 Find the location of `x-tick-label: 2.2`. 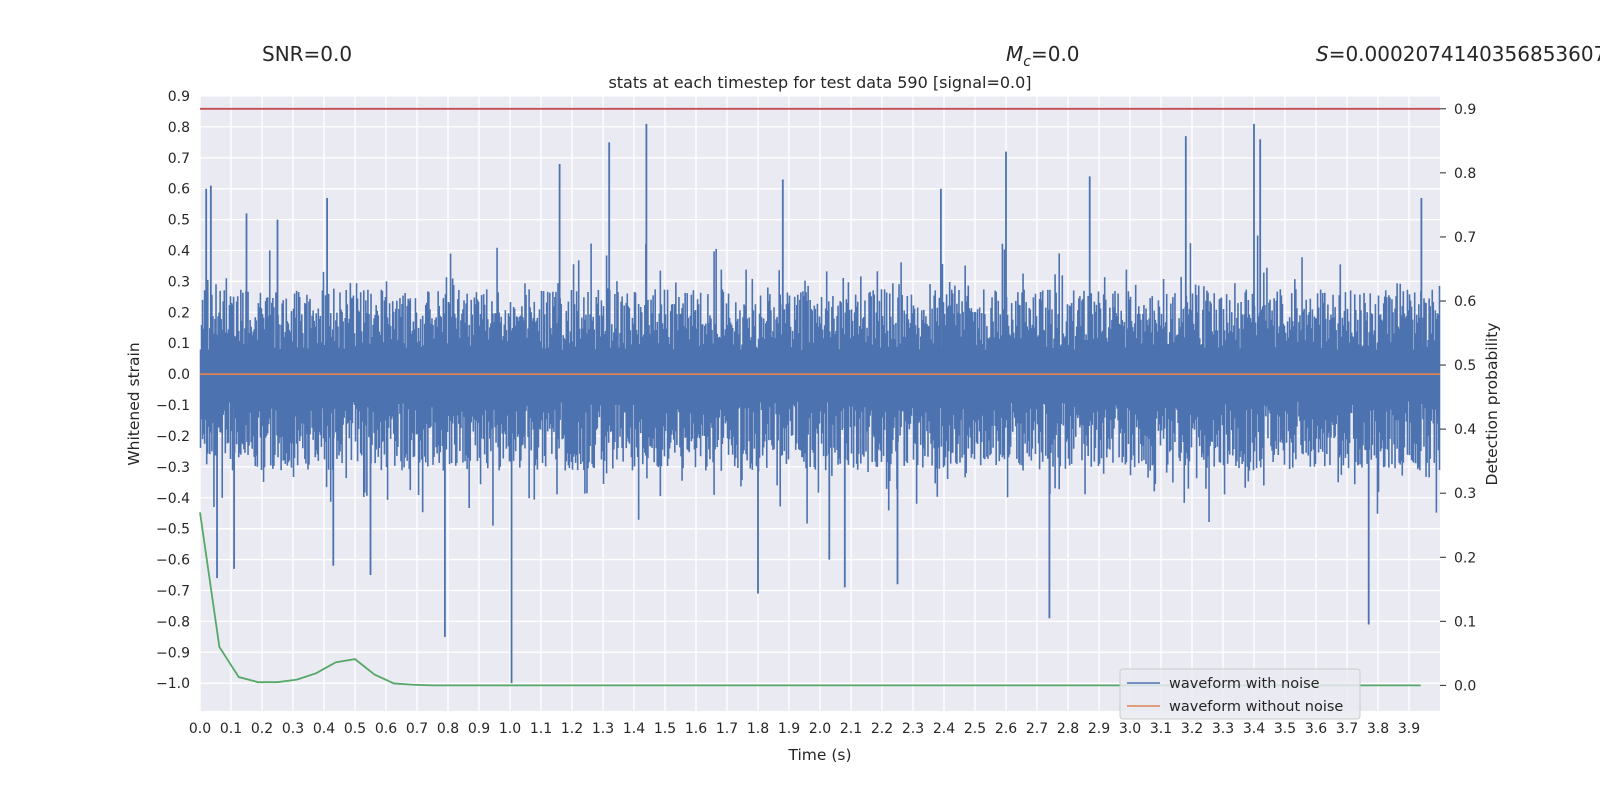

x-tick-label: 2.2 is located at coordinates (882, 729).